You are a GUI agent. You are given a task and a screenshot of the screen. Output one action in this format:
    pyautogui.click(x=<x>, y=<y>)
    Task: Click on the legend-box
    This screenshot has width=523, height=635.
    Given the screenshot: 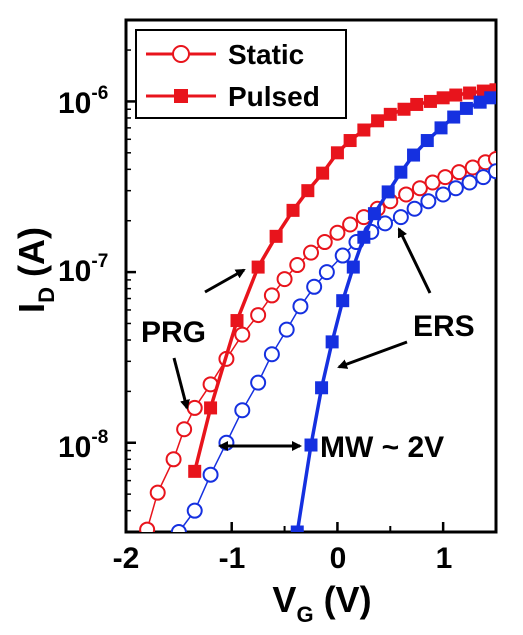 What is the action you would take?
    pyautogui.click(x=241, y=74)
    